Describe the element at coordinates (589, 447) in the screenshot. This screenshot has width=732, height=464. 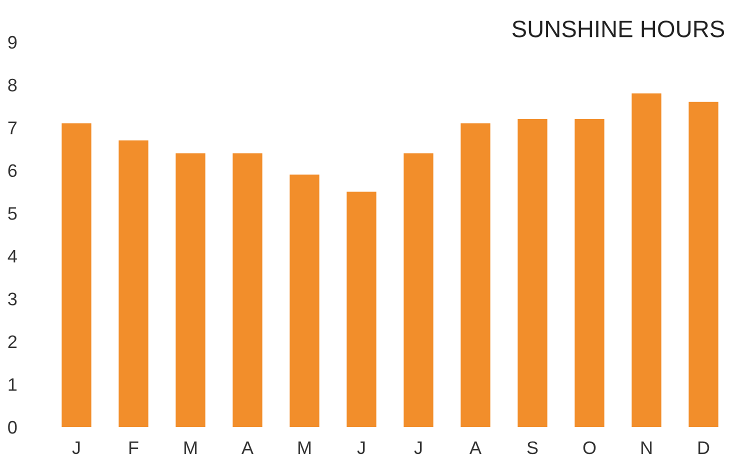
I see `x-tick-label: O` at that location.